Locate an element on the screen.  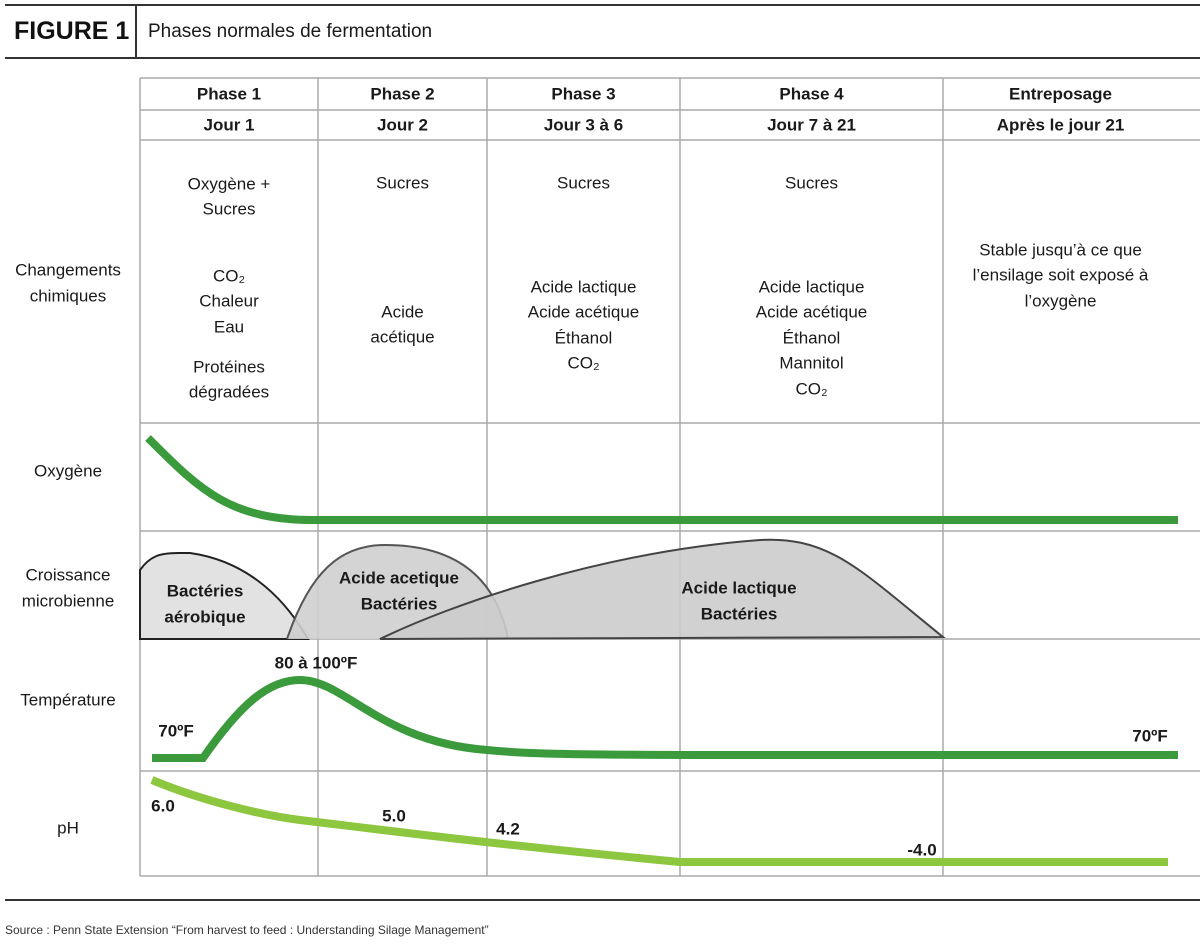
chemistry-text: Oxygène + is located at coordinates (229, 184).